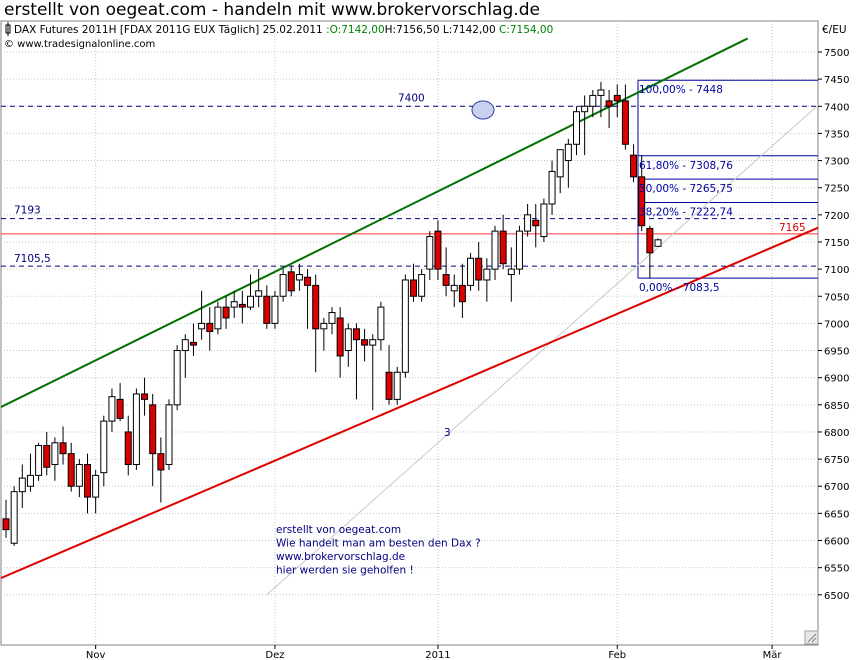 The image size is (860, 660). What do you see at coordinates (412, 30) in the screenshot?
I see `ohlc-high: H:7156,50` at bounding box center [412, 30].